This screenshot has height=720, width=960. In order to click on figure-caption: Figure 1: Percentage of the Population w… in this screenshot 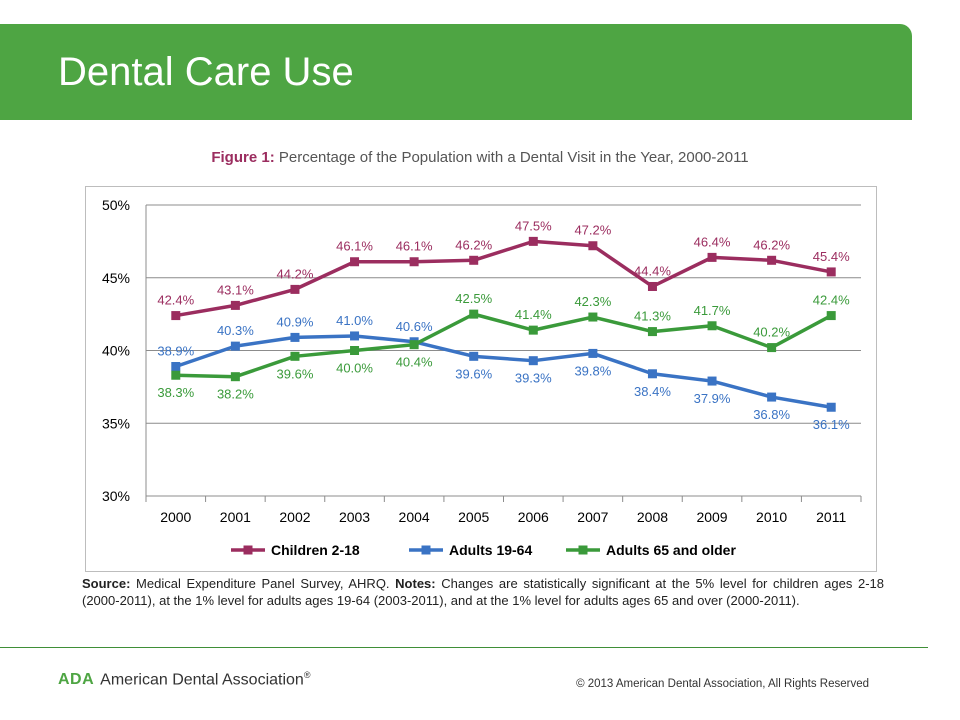, I will do `click(480, 157)`.